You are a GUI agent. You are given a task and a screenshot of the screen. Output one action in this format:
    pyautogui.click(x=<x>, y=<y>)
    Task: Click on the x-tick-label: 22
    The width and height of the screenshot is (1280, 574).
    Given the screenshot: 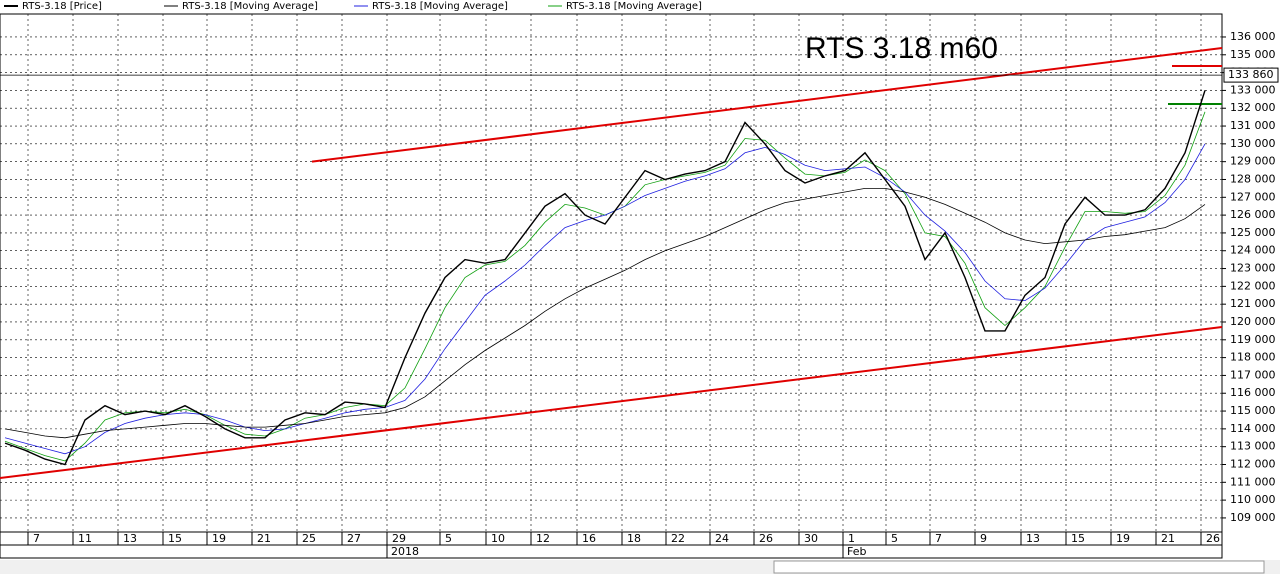 What is the action you would take?
    pyautogui.click(x=678, y=538)
    